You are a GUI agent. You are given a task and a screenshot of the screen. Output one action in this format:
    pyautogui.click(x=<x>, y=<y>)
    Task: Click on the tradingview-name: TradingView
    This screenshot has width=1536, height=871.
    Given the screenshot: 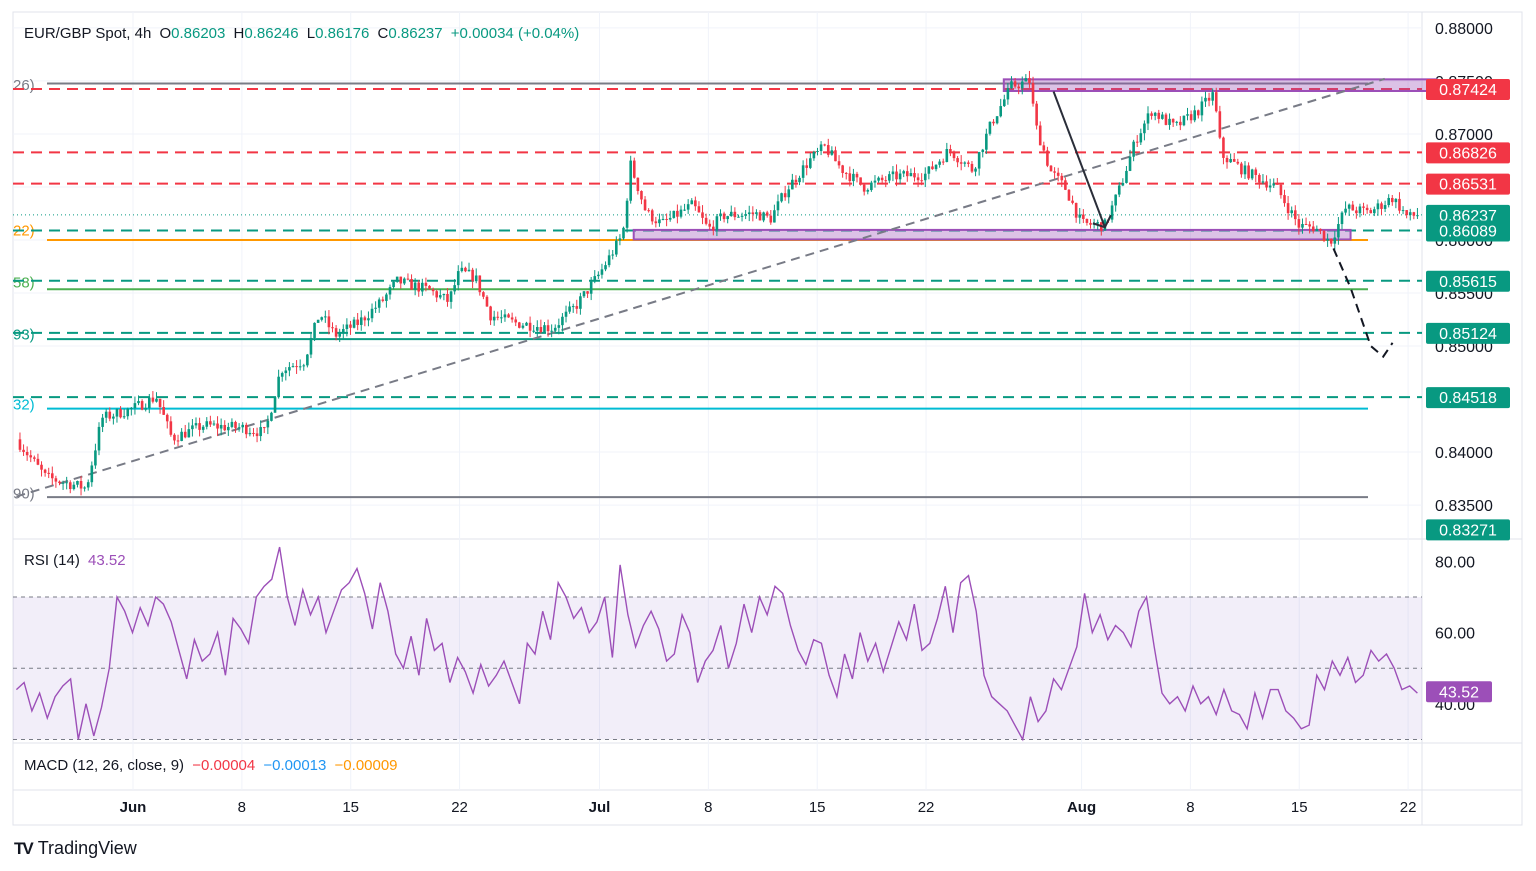 What is the action you would take?
    pyautogui.click(x=87, y=848)
    